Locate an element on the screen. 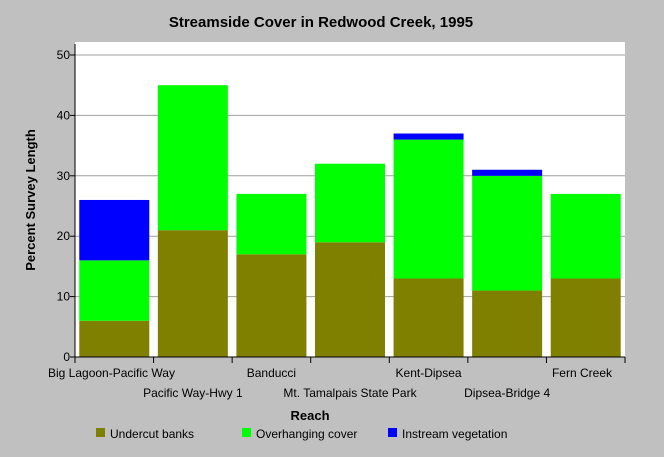  y-tick-label: 0 is located at coordinates (66, 357).